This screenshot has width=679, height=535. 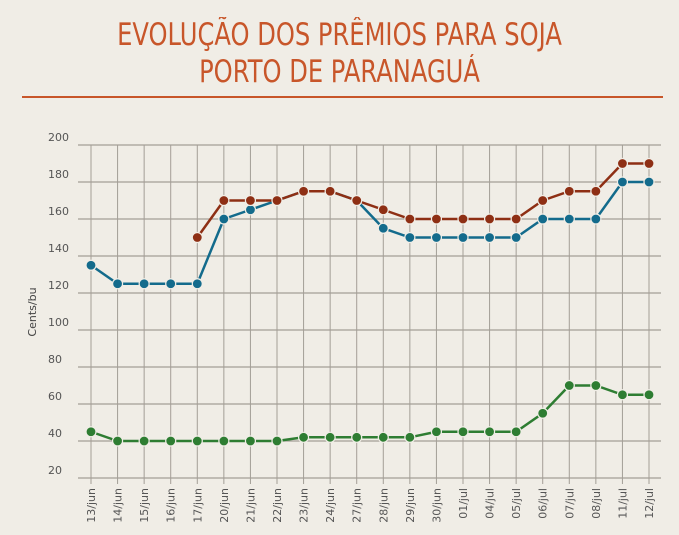 What do you see at coordinates (58, 137) in the screenshot?
I see `y-tick-label: 200` at bounding box center [58, 137].